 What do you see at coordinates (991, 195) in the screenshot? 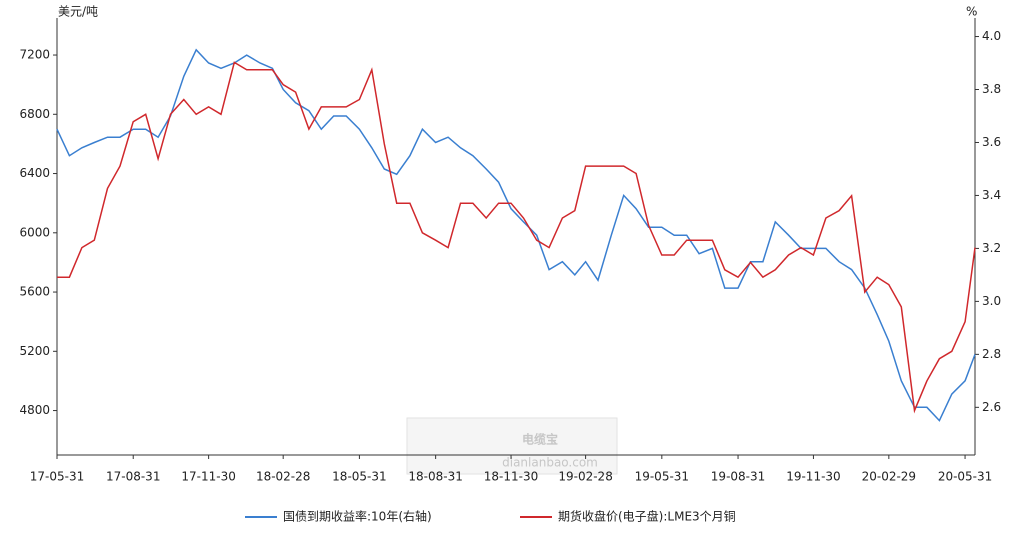
I see `y2-tick-label: 3.4` at bounding box center [991, 195].